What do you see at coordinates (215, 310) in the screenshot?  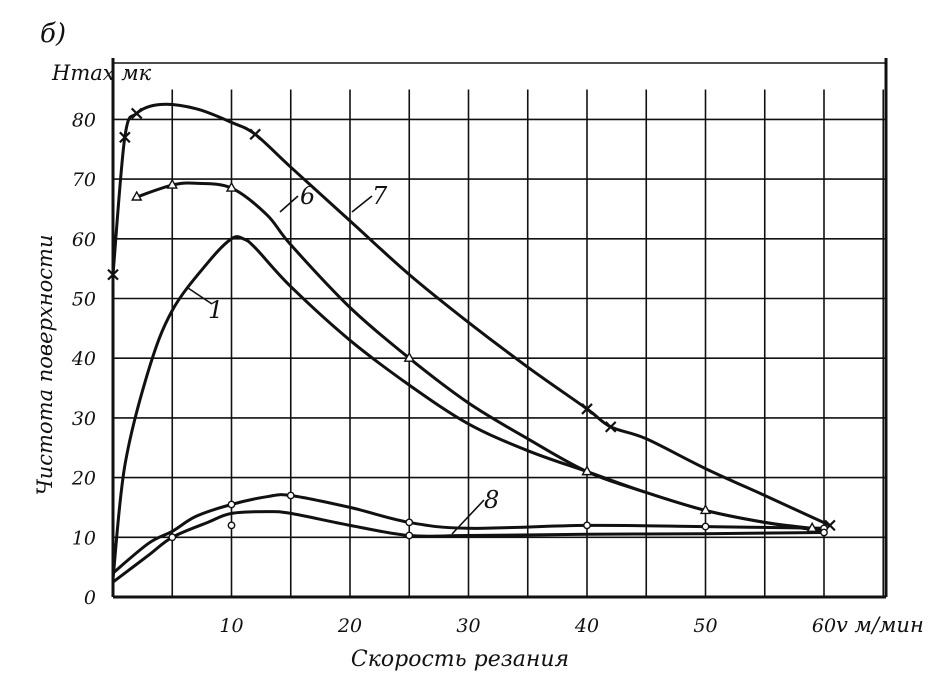 I see `curve-label-1: 1` at bounding box center [215, 310].